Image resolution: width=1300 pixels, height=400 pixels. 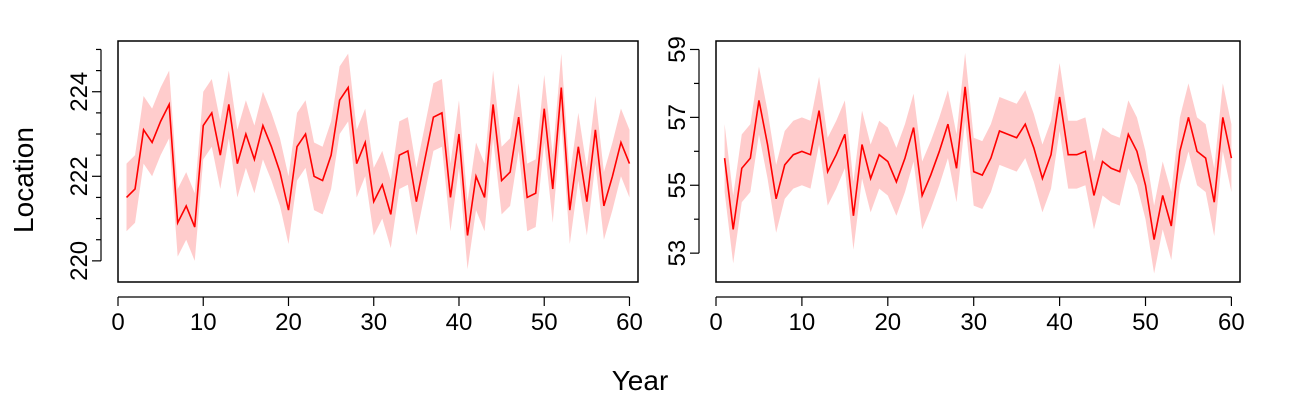 What do you see at coordinates (23, 180) in the screenshot?
I see `y-axis-label: Location` at bounding box center [23, 180].